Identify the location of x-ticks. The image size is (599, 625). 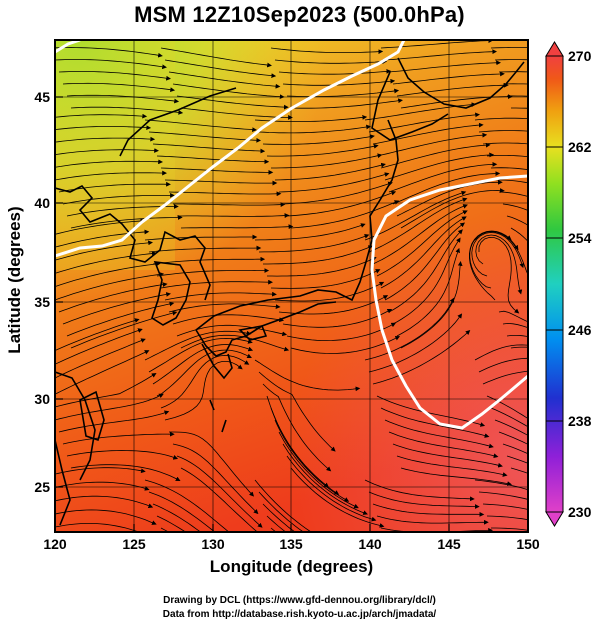
(291, 528).